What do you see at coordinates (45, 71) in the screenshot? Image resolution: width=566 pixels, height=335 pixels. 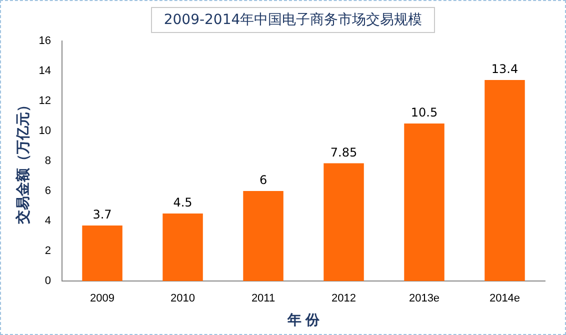 I see `y-tick-label: 14` at bounding box center [45, 71].